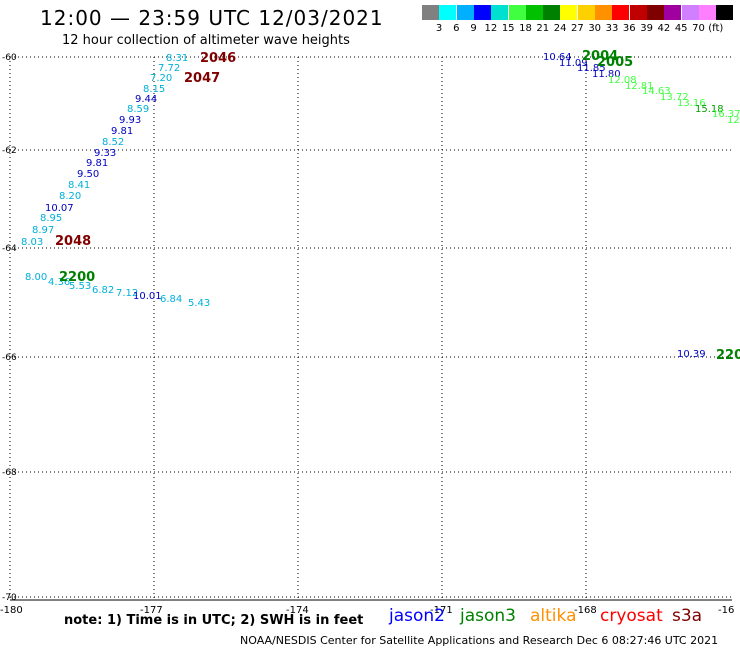  What do you see at coordinates (127, 293) in the screenshot?
I see `wave-height-value: 7.12` at bounding box center [127, 293].